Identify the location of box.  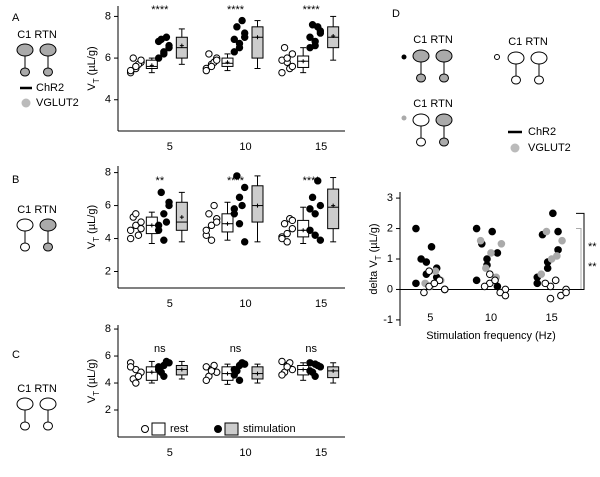
(333, 209).